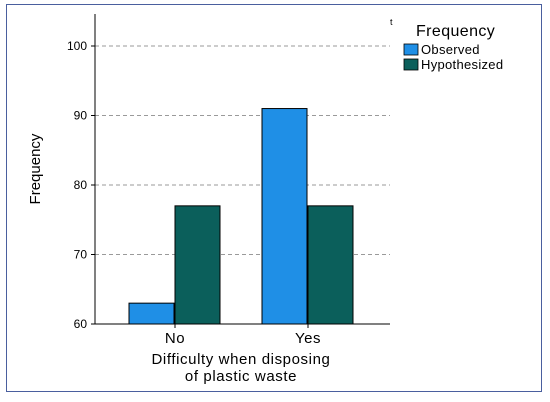  I want to click on x-axis-title-line-2: of plastic waste, so click(241, 376).